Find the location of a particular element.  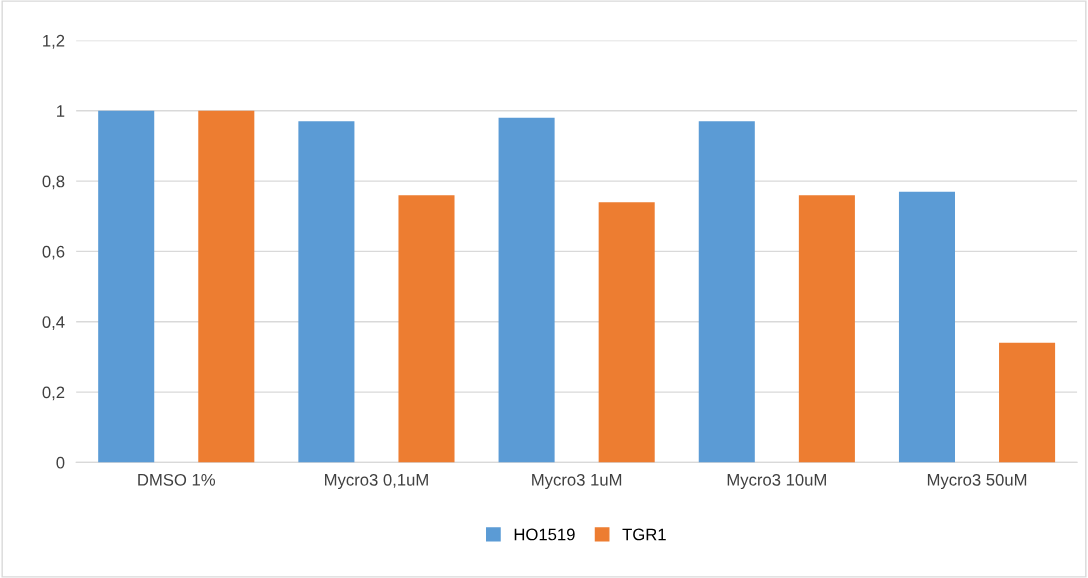

x-tick-label: DMSO 1% is located at coordinates (177, 479).